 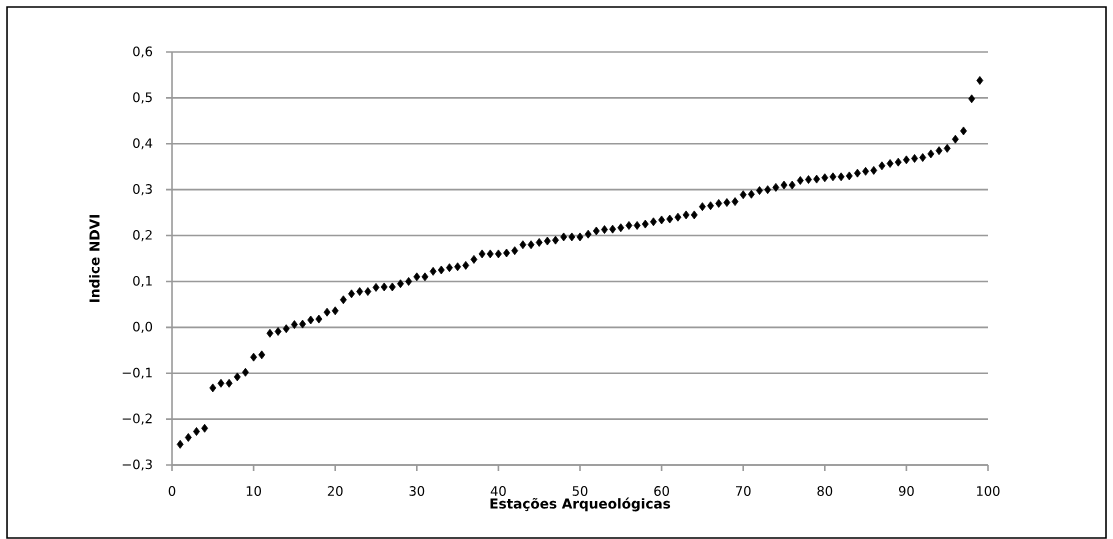 What do you see at coordinates (172, 491) in the screenshot?
I see `x-tick-label: 0` at bounding box center [172, 491].